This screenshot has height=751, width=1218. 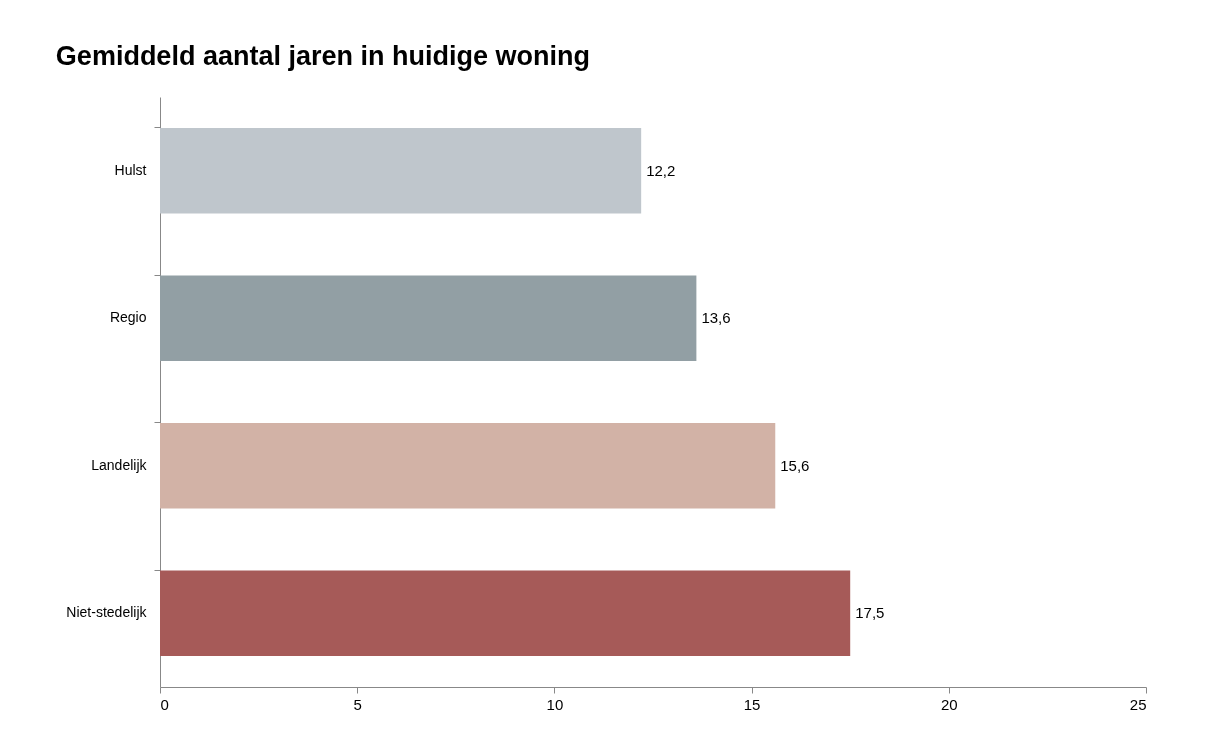 What do you see at coordinates (357, 704) in the screenshot?
I see `x-tick-label: 5` at bounding box center [357, 704].